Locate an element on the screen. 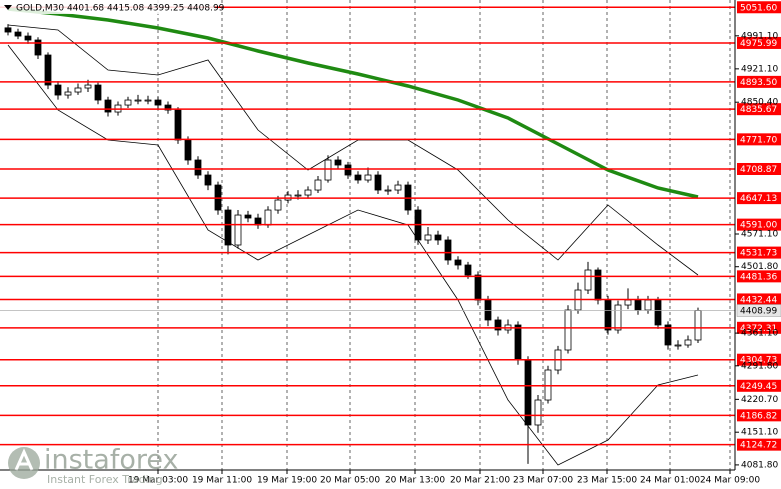  level-label: 4975.99 is located at coordinates (758, 44).